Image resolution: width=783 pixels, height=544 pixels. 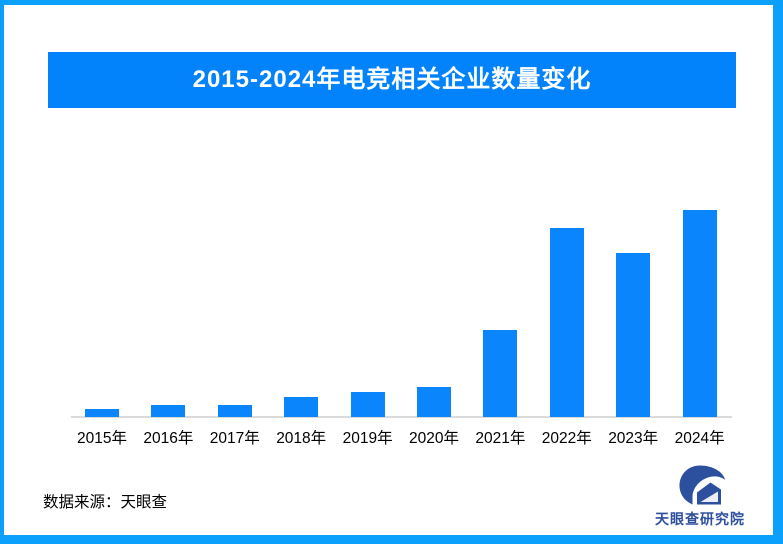 What do you see at coordinates (367, 438) in the screenshot?
I see `x-axis-label-2019年: 2019年` at bounding box center [367, 438].